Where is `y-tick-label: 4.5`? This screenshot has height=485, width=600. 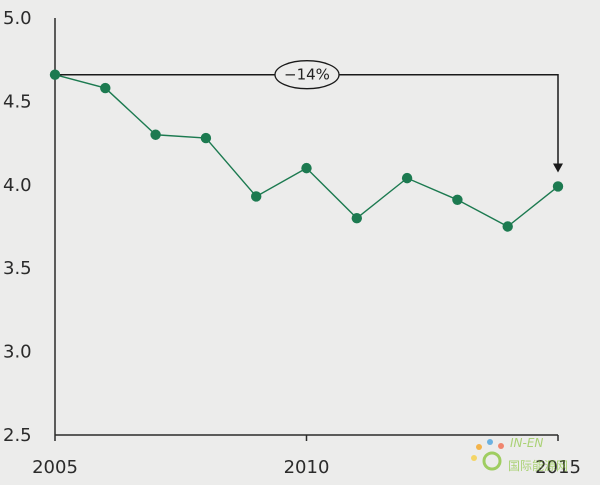 y-tick-label: 4.5 is located at coordinates (17, 101).